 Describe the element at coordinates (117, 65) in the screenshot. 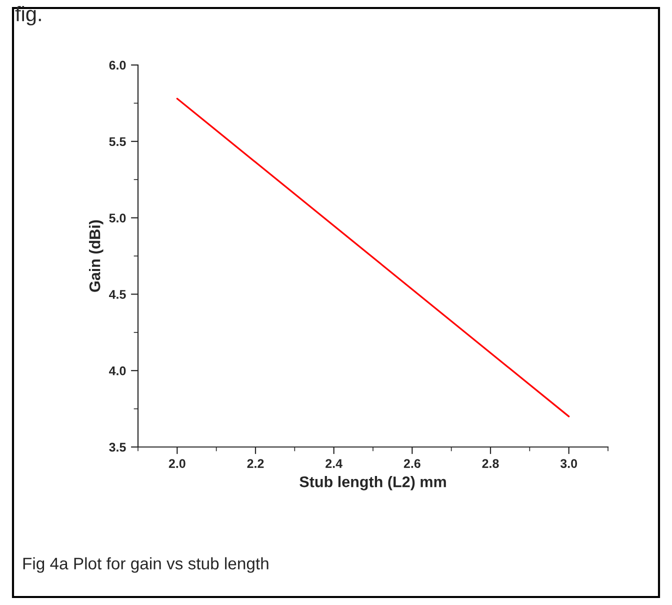

I see `y-tick-label: 6.0` at that location.